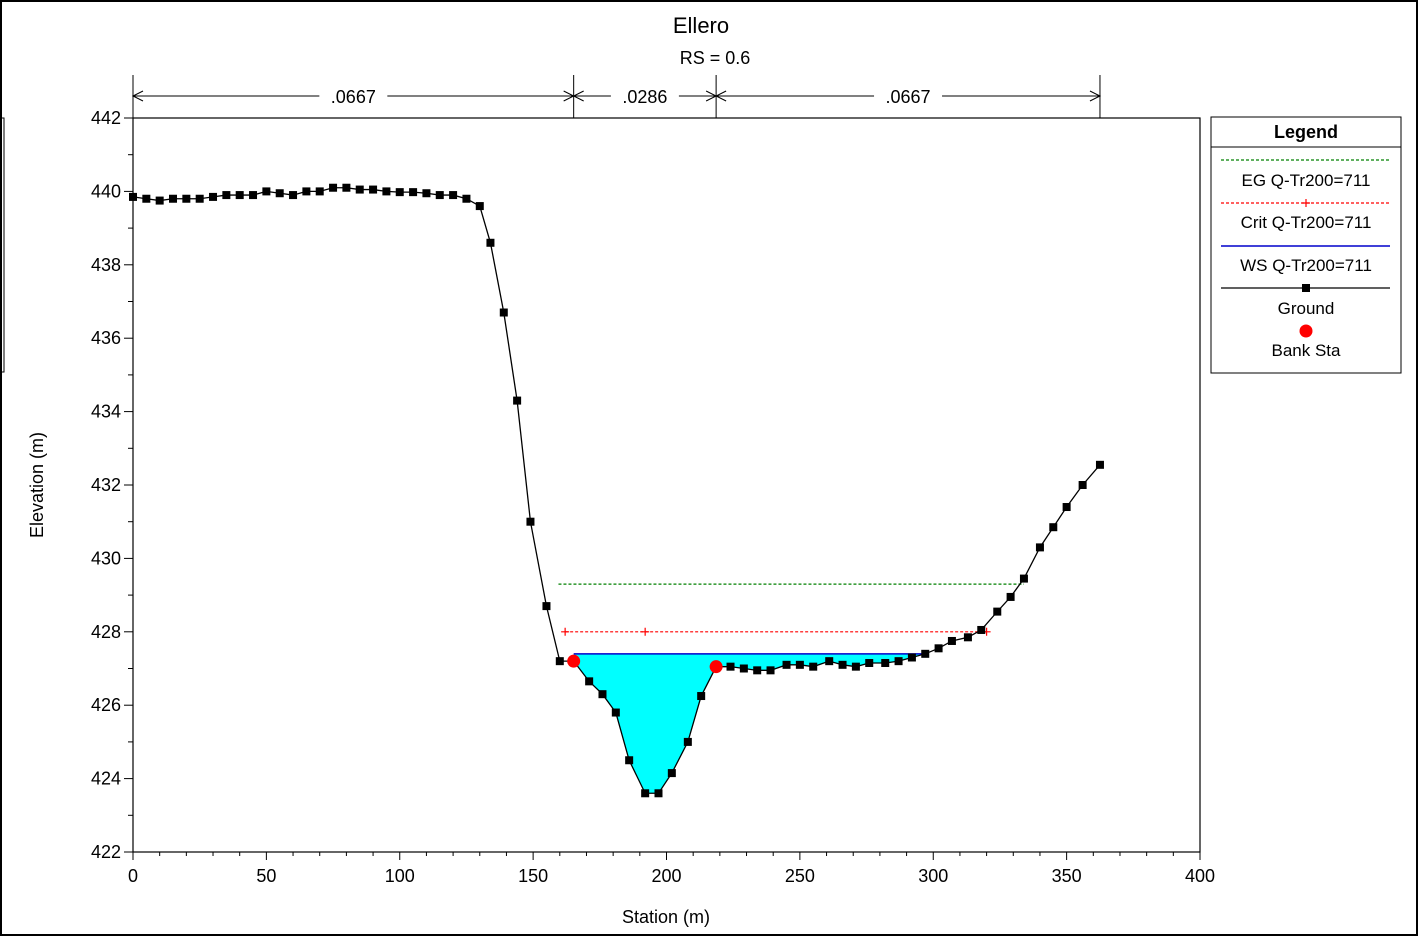  Describe the element at coordinates (644, 97) in the screenshot. I see `mannings-label-1: .0286` at that location.